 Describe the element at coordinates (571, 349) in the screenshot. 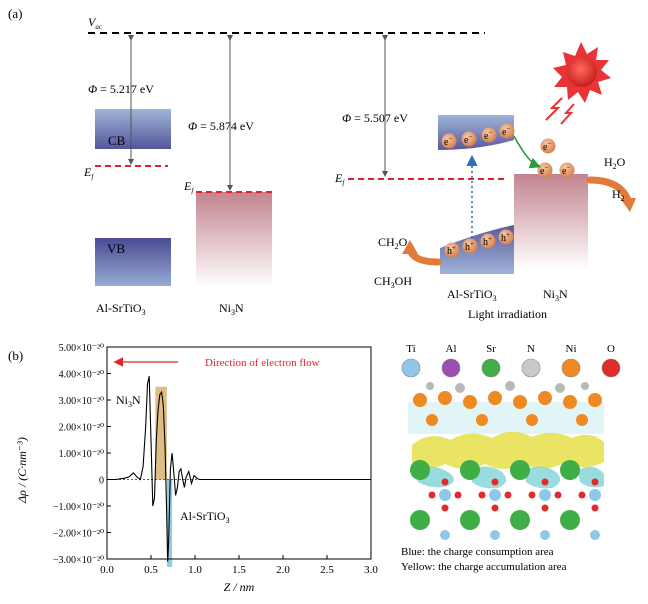

I see `atom-legend-label-4: Ni` at that location.